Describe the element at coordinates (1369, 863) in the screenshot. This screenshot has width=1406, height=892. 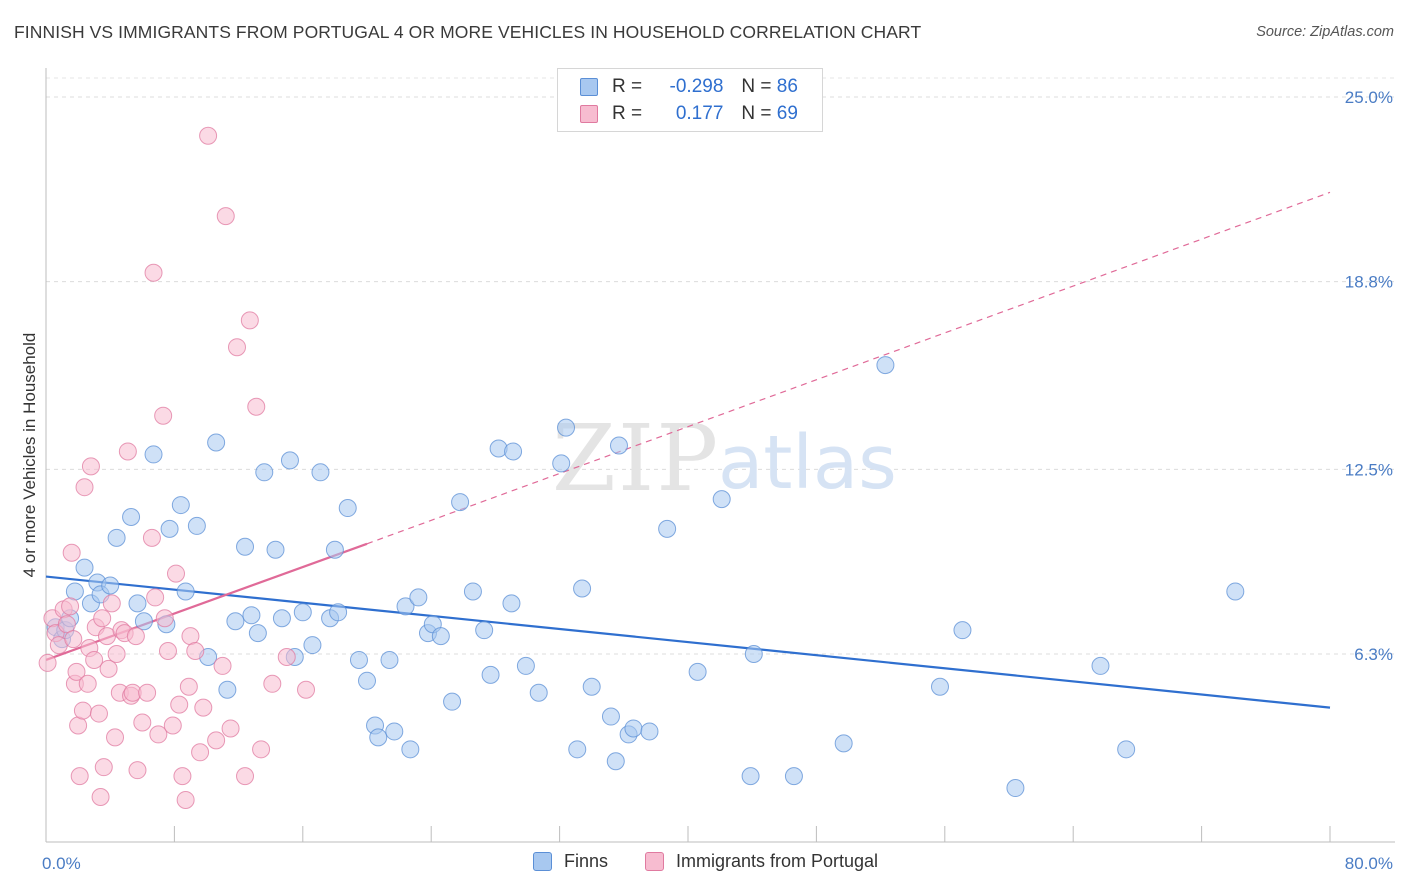
I see `x-tick-label-1: 80.0%` at that location.